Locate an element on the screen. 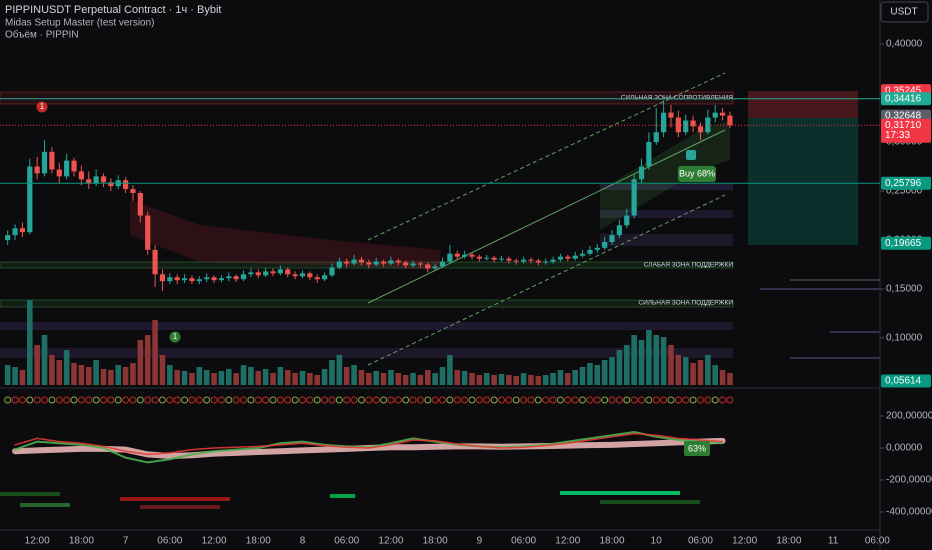 This screenshot has height=550, width=932. price-label: 0,19665 is located at coordinates (903, 243).